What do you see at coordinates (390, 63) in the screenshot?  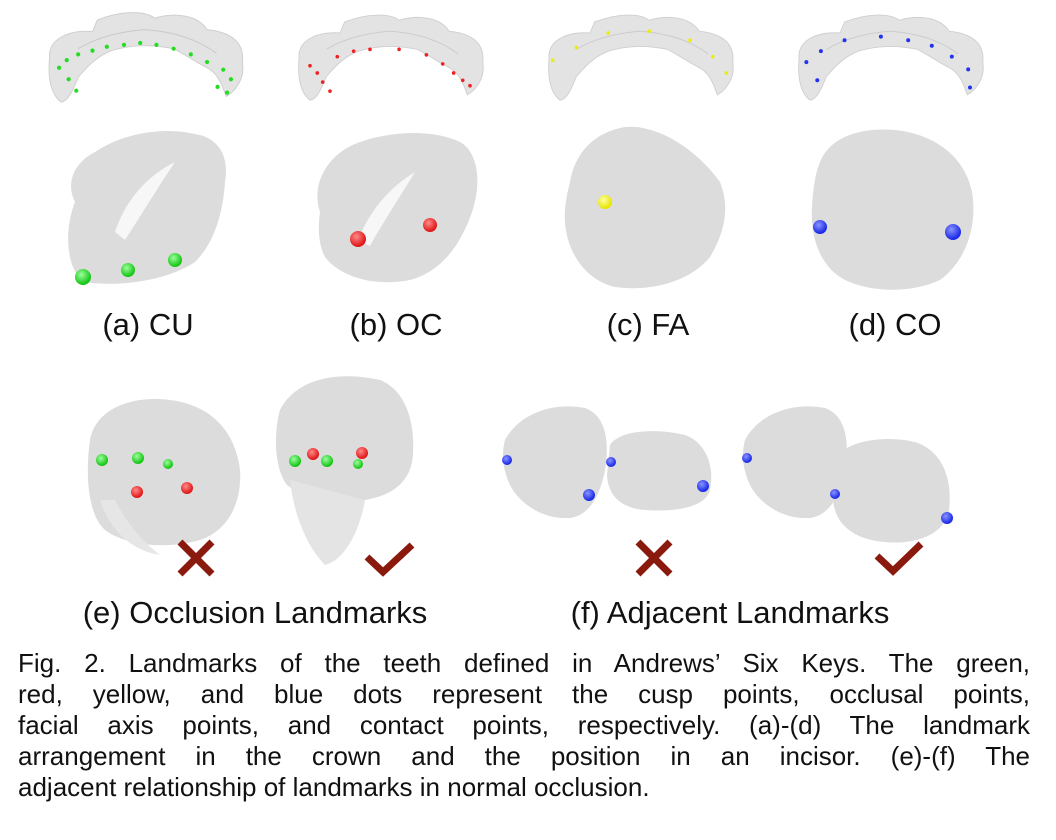 I see `arch-oc` at bounding box center [390, 63].